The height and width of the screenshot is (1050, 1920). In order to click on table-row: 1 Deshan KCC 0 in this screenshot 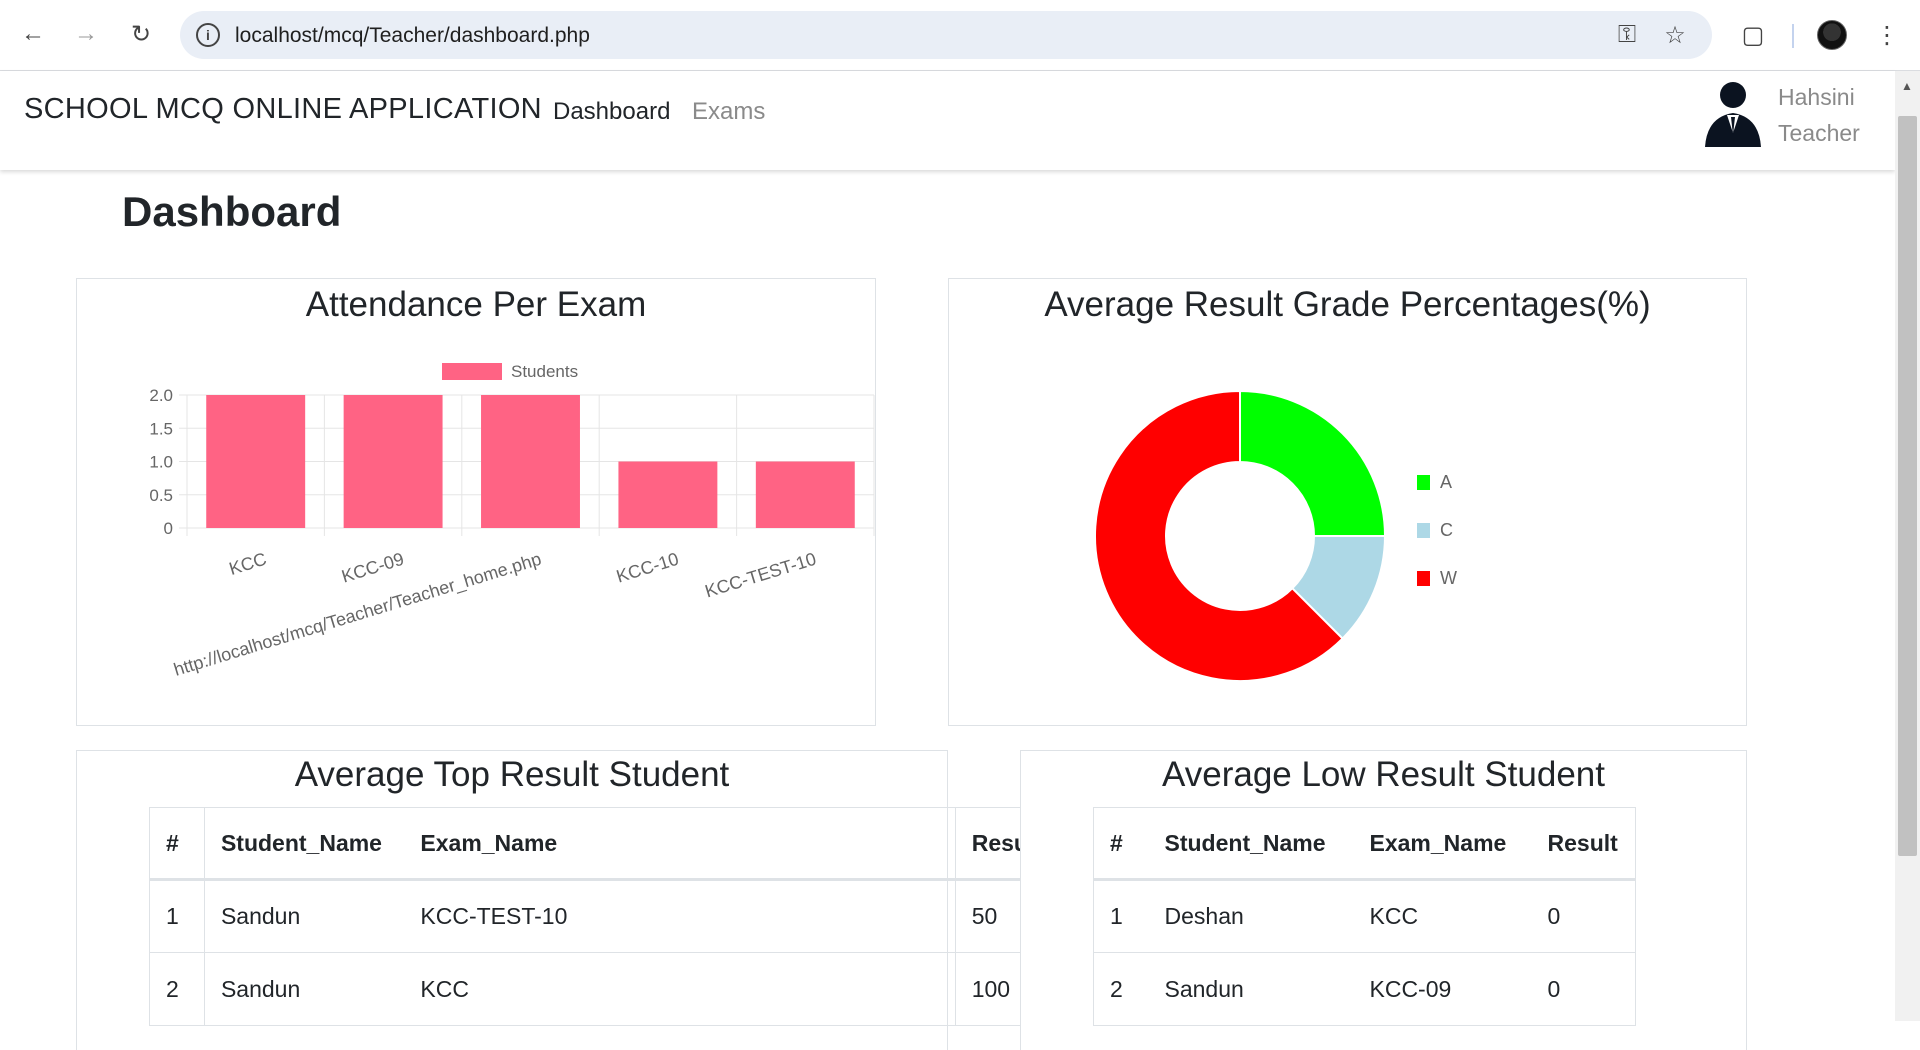, I will do `click(1364, 916)`.